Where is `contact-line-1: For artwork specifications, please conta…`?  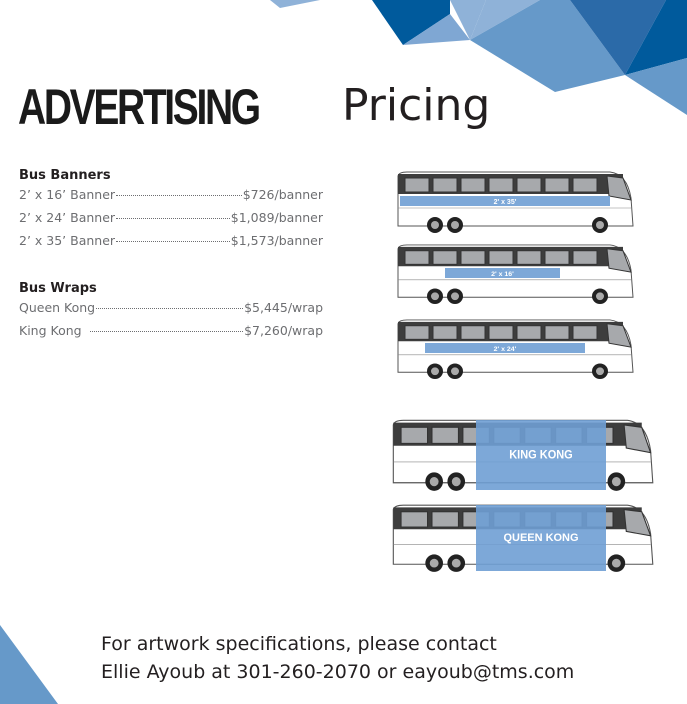
contact-line-1: For artwork specifications, please conta… is located at coordinates (299, 644).